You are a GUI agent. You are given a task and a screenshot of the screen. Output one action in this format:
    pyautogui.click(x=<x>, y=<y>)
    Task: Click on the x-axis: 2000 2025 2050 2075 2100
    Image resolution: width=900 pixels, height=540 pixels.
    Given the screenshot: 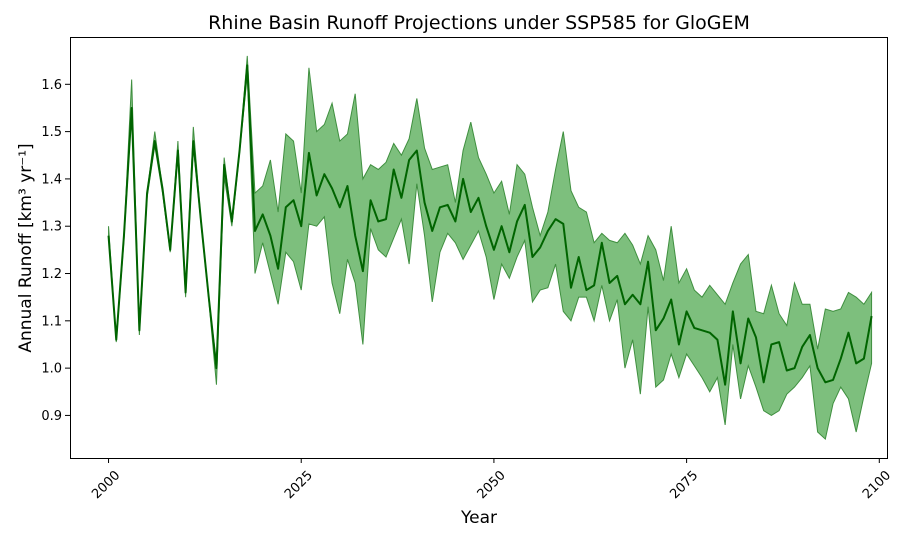 What is the action you would take?
    pyautogui.click(x=491, y=480)
    